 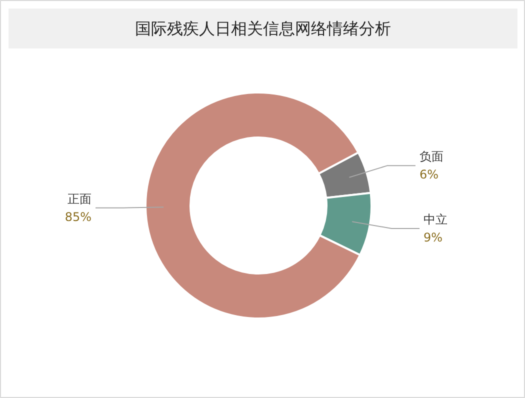 What do you see at coordinates (263, 28) in the screenshot?
I see `chart-title: 国际残疾人日相关信息网络情绪分析` at bounding box center [263, 28].